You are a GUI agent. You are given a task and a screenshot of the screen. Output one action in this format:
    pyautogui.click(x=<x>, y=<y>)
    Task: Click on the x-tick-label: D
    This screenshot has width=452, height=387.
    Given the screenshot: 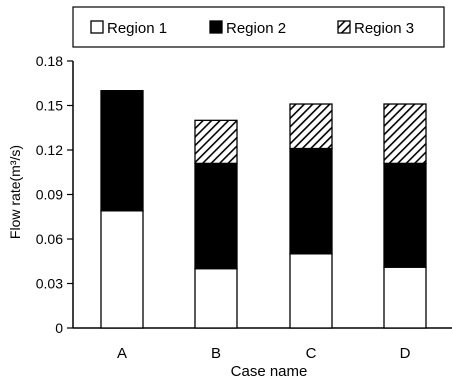 What is the action you would take?
    pyautogui.click(x=405, y=353)
    